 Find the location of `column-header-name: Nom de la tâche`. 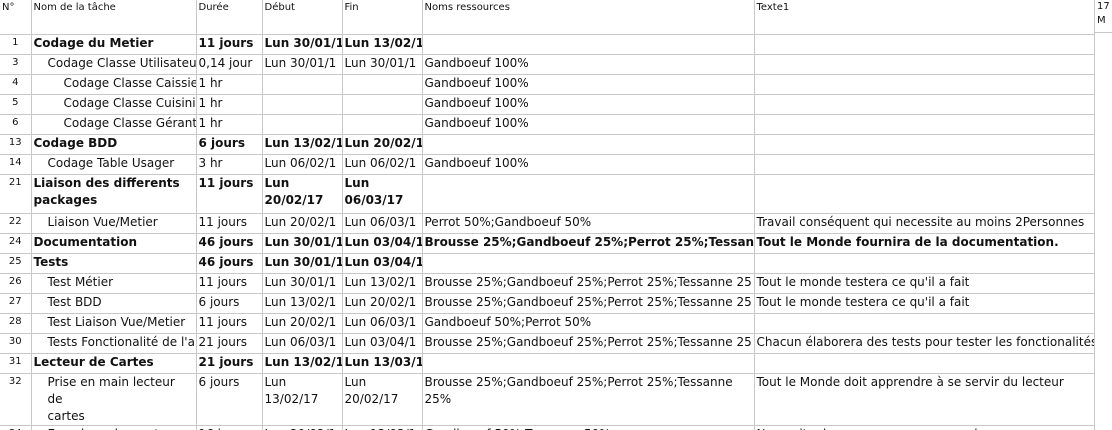

column-header-name: Nom de la tâche is located at coordinates (114, 17).